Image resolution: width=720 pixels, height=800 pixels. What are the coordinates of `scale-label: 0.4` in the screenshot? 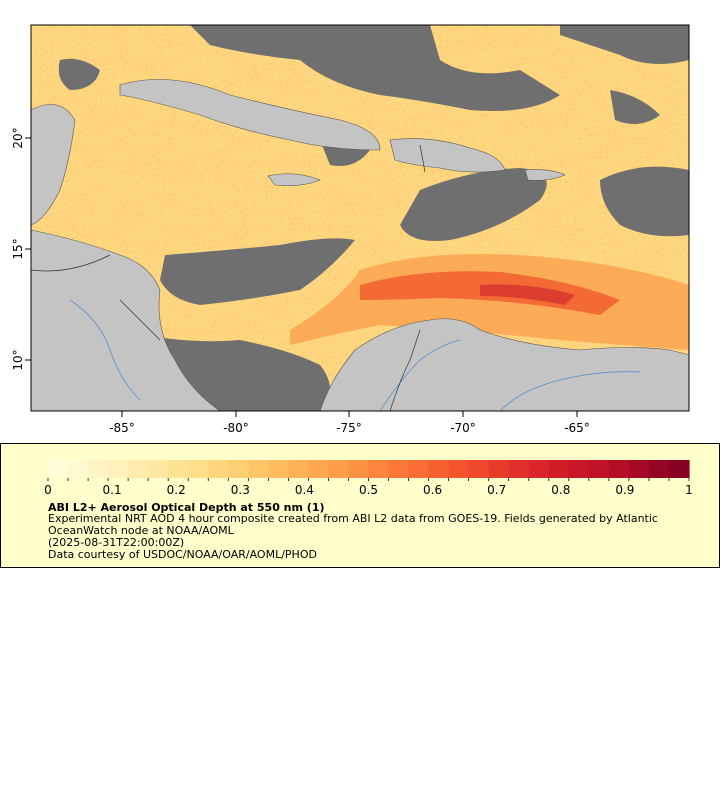 It's located at (304, 490).